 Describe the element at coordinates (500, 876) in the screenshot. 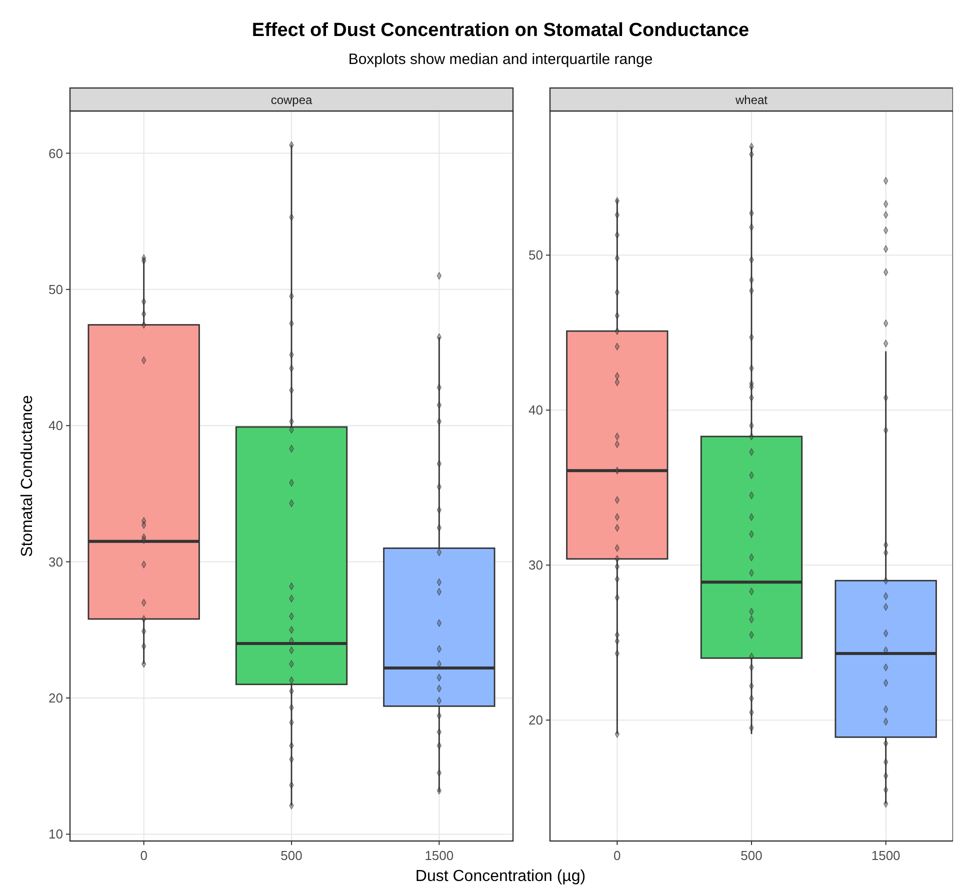

I see `x-axis-title: Dust Concentration (µg)` at that location.